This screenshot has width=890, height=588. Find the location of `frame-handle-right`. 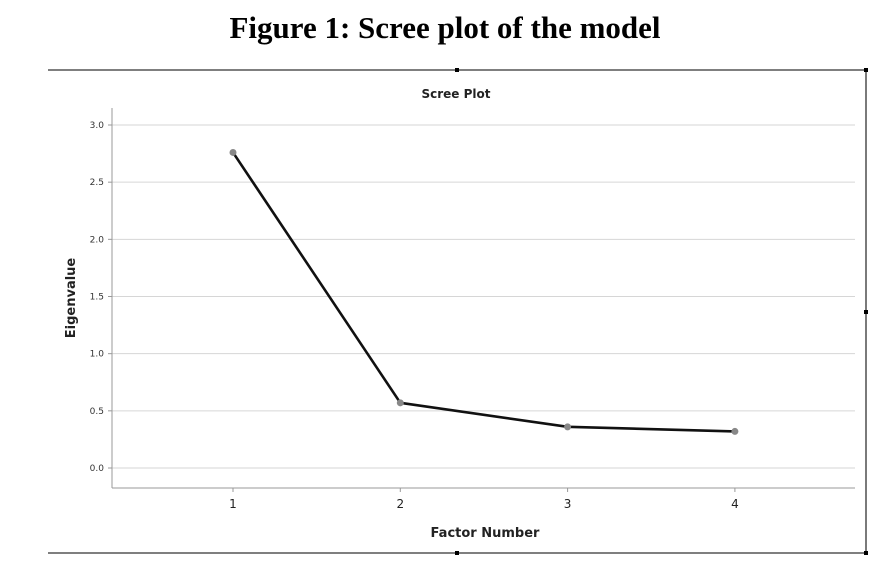

frame-handle-right is located at coordinates (866, 312).